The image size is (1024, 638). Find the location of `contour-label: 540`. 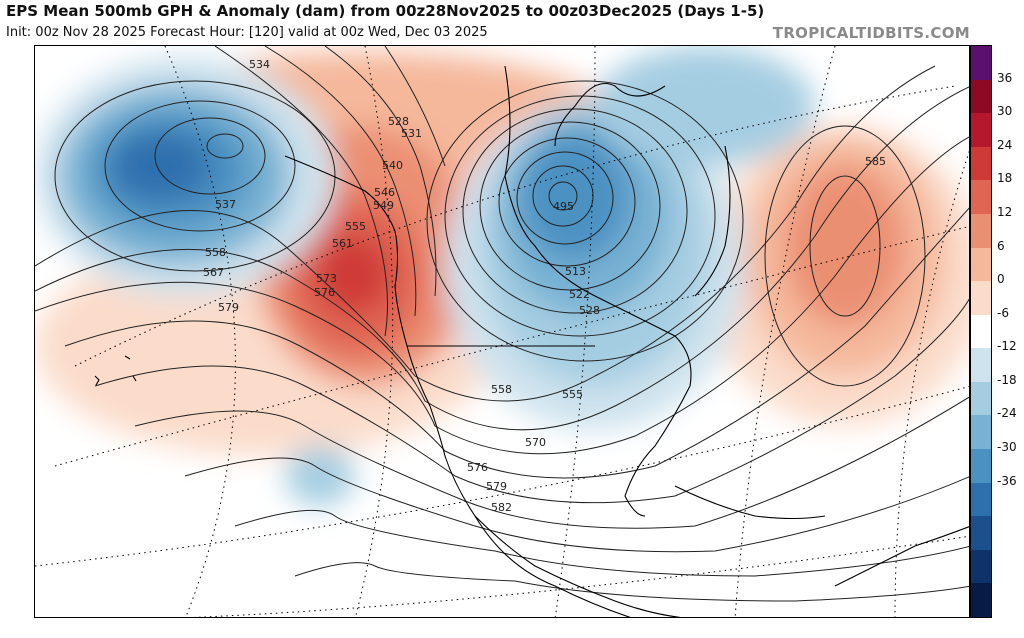

contour-label: 540 is located at coordinates (392, 165).